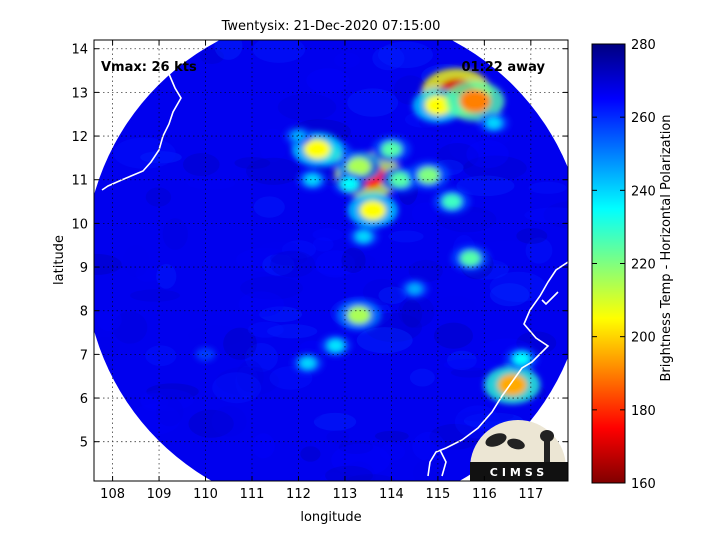 This screenshot has height=540, width=720. Describe the element at coordinates (345, 494) in the screenshot. I see `x-tick-label: 113` at that location.